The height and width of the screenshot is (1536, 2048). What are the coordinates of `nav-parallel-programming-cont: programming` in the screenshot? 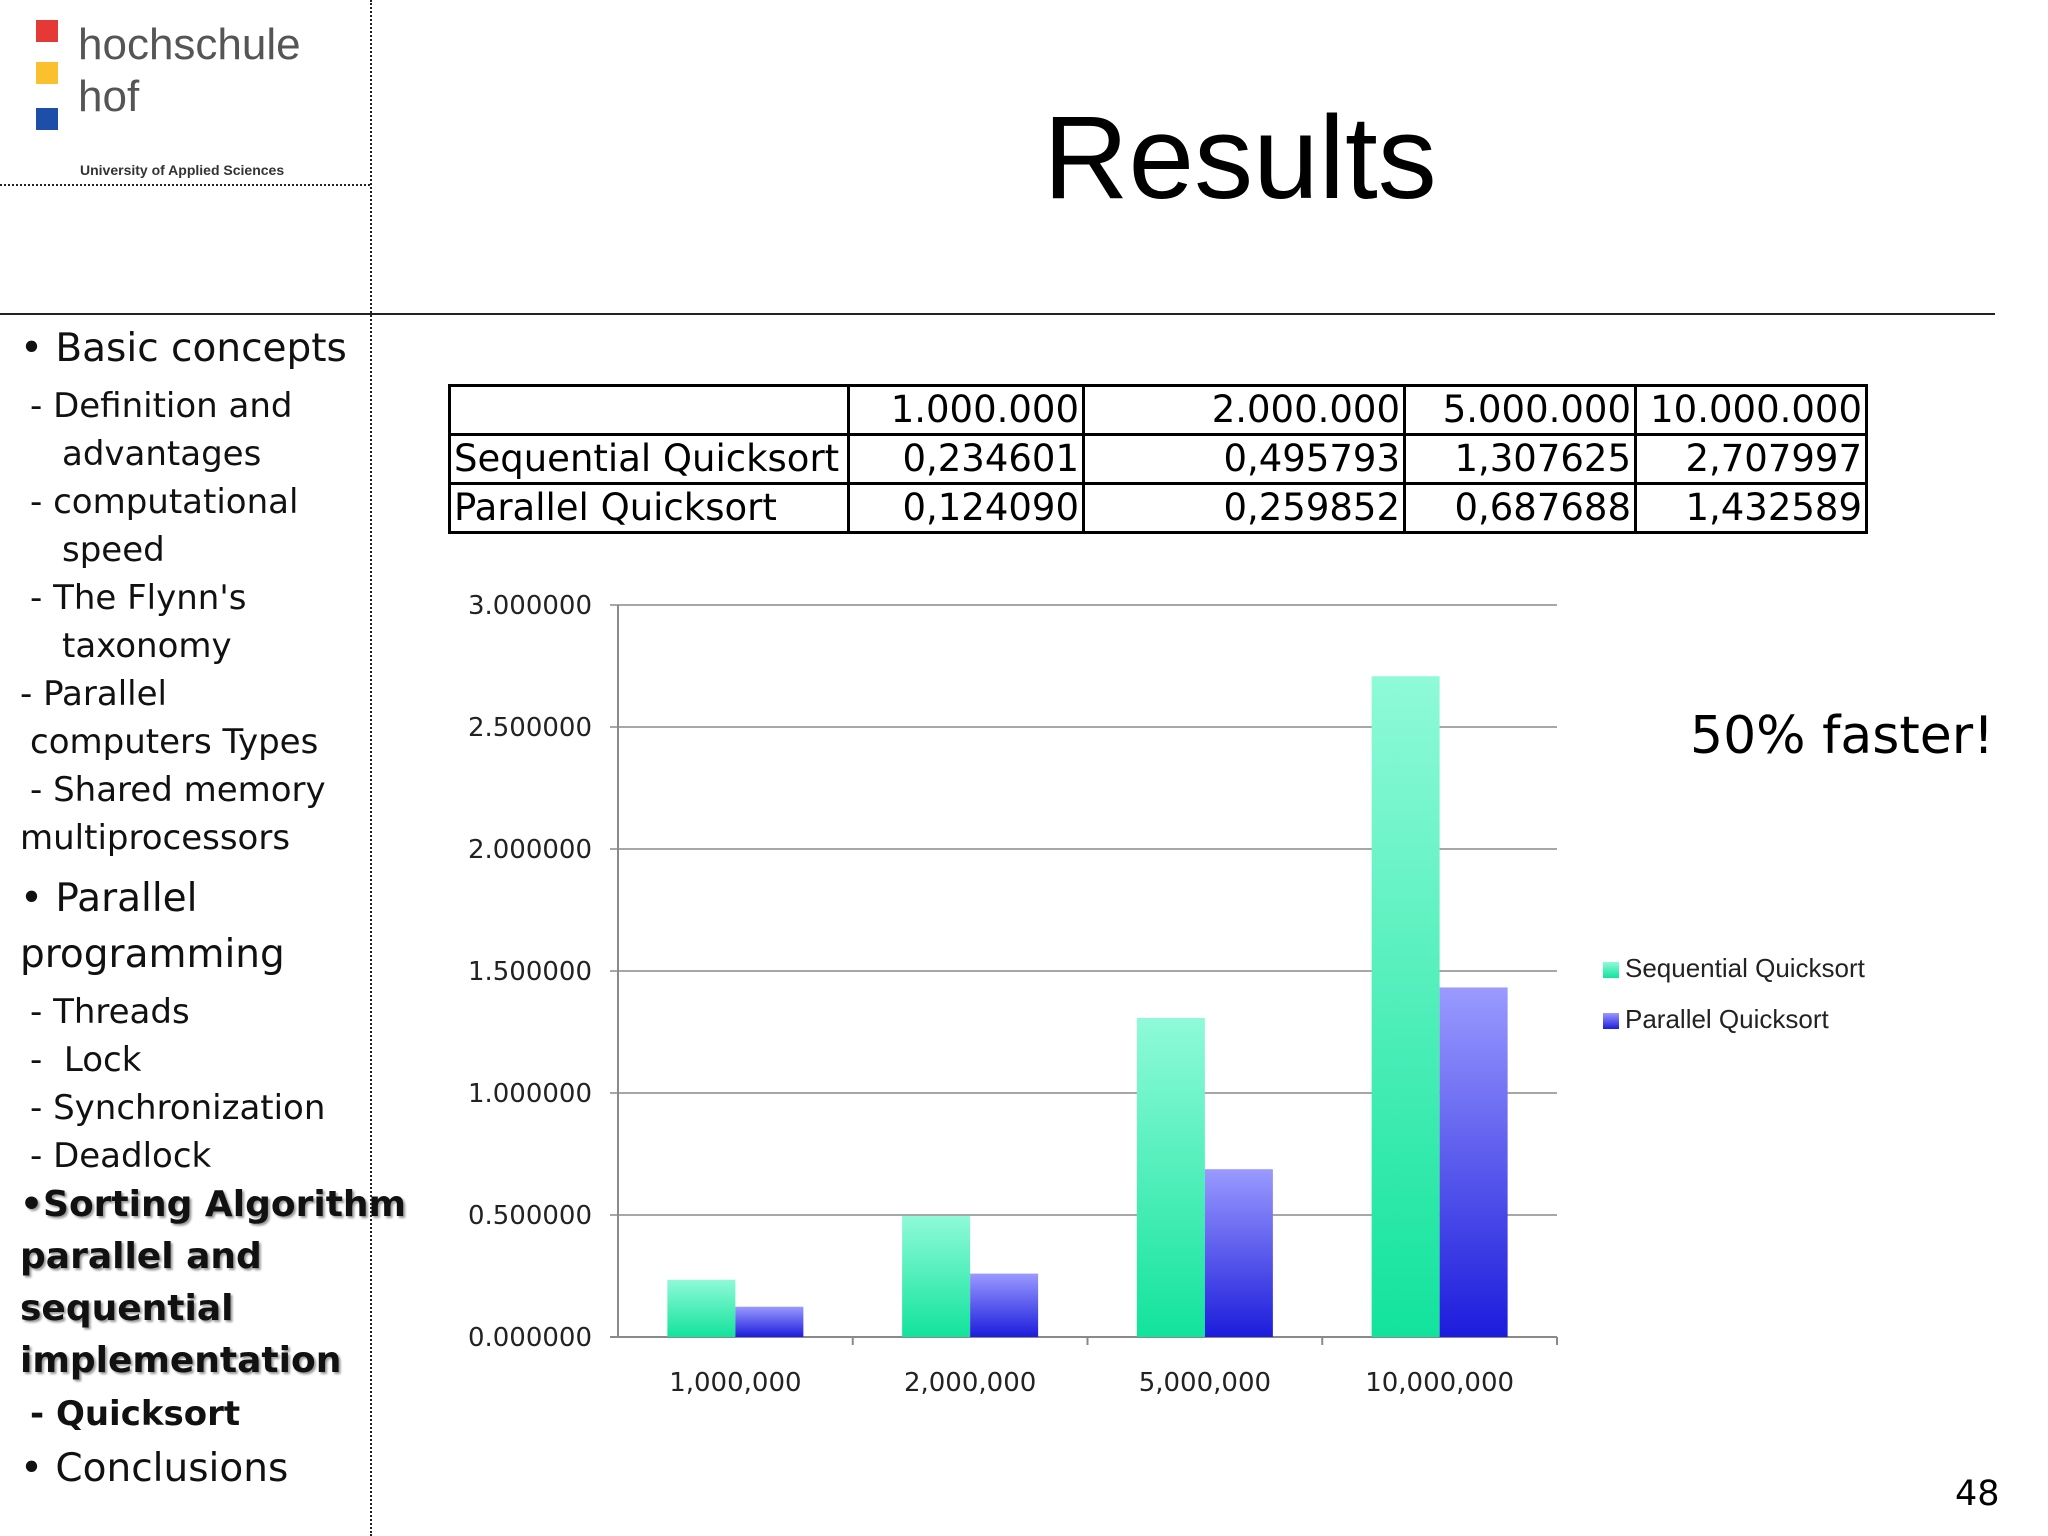 It's located at (152, 954).